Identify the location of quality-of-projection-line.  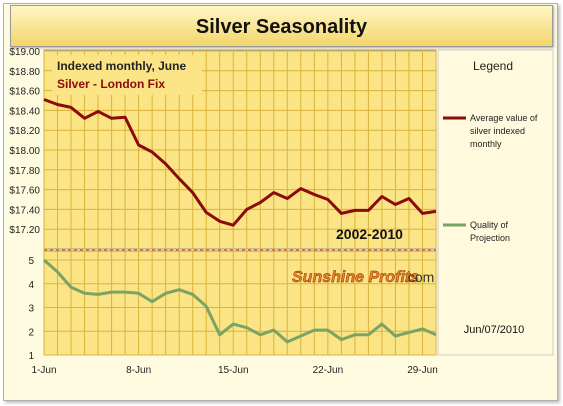
(240, 301).